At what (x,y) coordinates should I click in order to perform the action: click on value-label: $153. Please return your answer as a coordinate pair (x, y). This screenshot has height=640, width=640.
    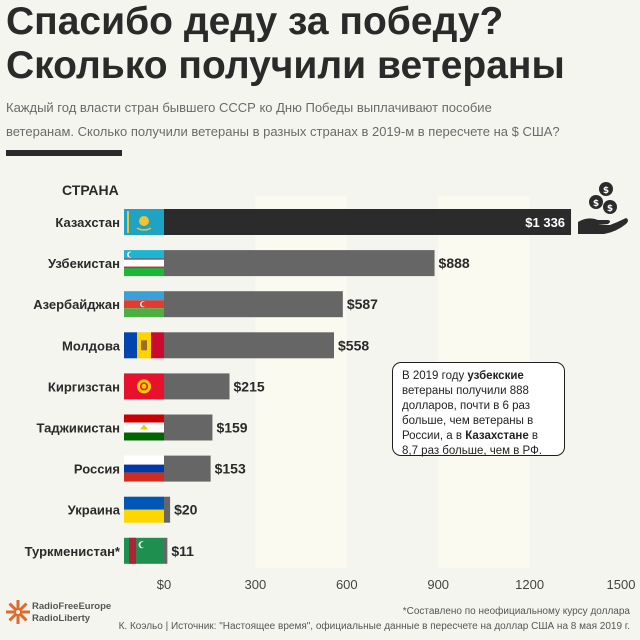
    Looking at the image, I should click on (230, 469).